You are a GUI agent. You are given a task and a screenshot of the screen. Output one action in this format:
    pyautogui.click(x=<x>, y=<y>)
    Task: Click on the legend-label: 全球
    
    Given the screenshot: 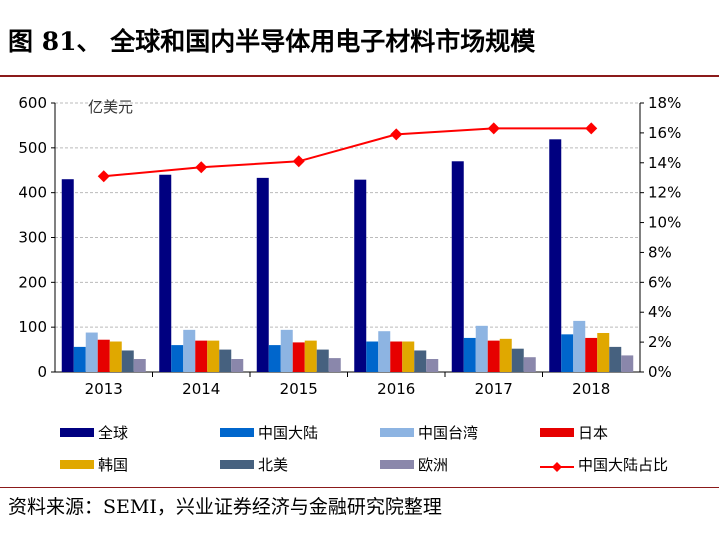 What is the action you would take?
    pyautogui.click(x=113, y=433)
    